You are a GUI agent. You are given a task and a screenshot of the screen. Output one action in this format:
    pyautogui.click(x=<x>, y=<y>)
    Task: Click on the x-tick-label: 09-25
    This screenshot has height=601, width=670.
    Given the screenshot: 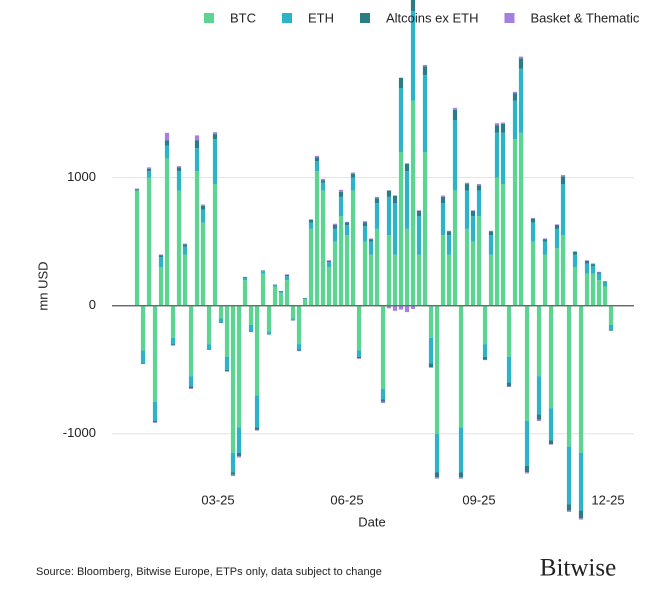 What is the action you would take?
    pyautogui.click(x=478, y=499)
    